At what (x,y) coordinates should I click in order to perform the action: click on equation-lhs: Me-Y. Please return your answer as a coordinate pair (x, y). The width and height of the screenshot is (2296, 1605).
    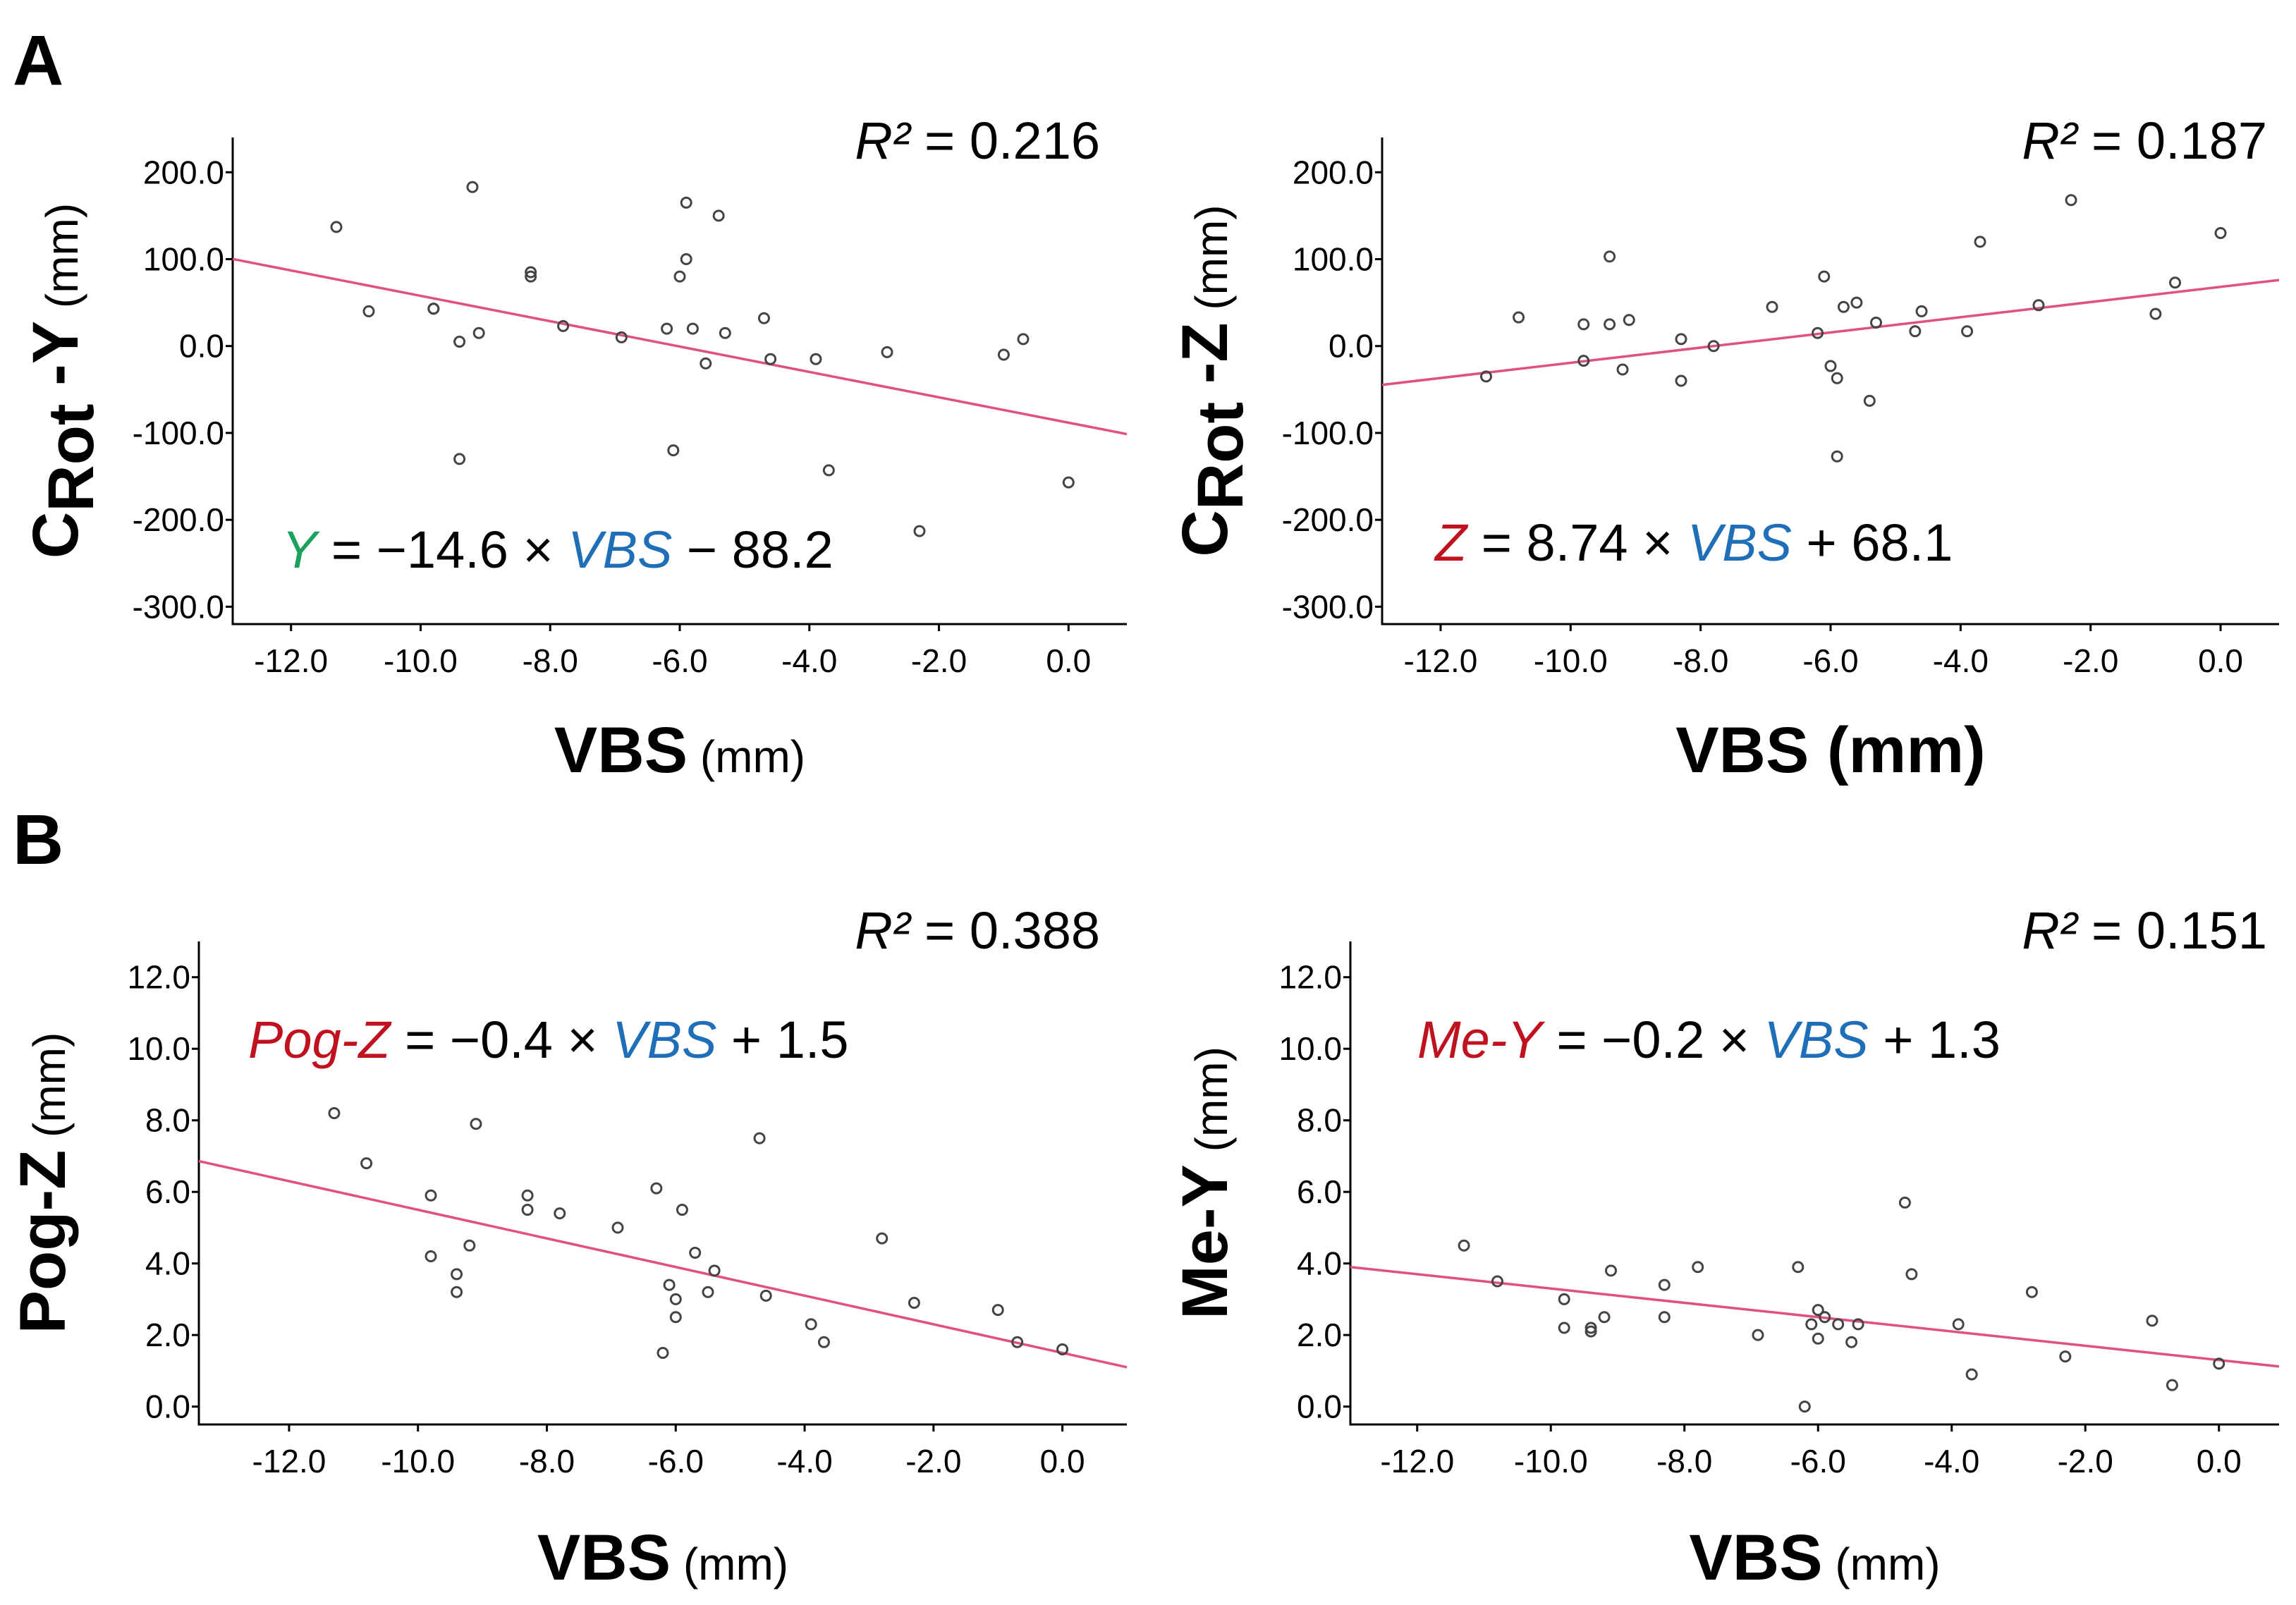
    Looking at the image, I should click on (1481, 1040).